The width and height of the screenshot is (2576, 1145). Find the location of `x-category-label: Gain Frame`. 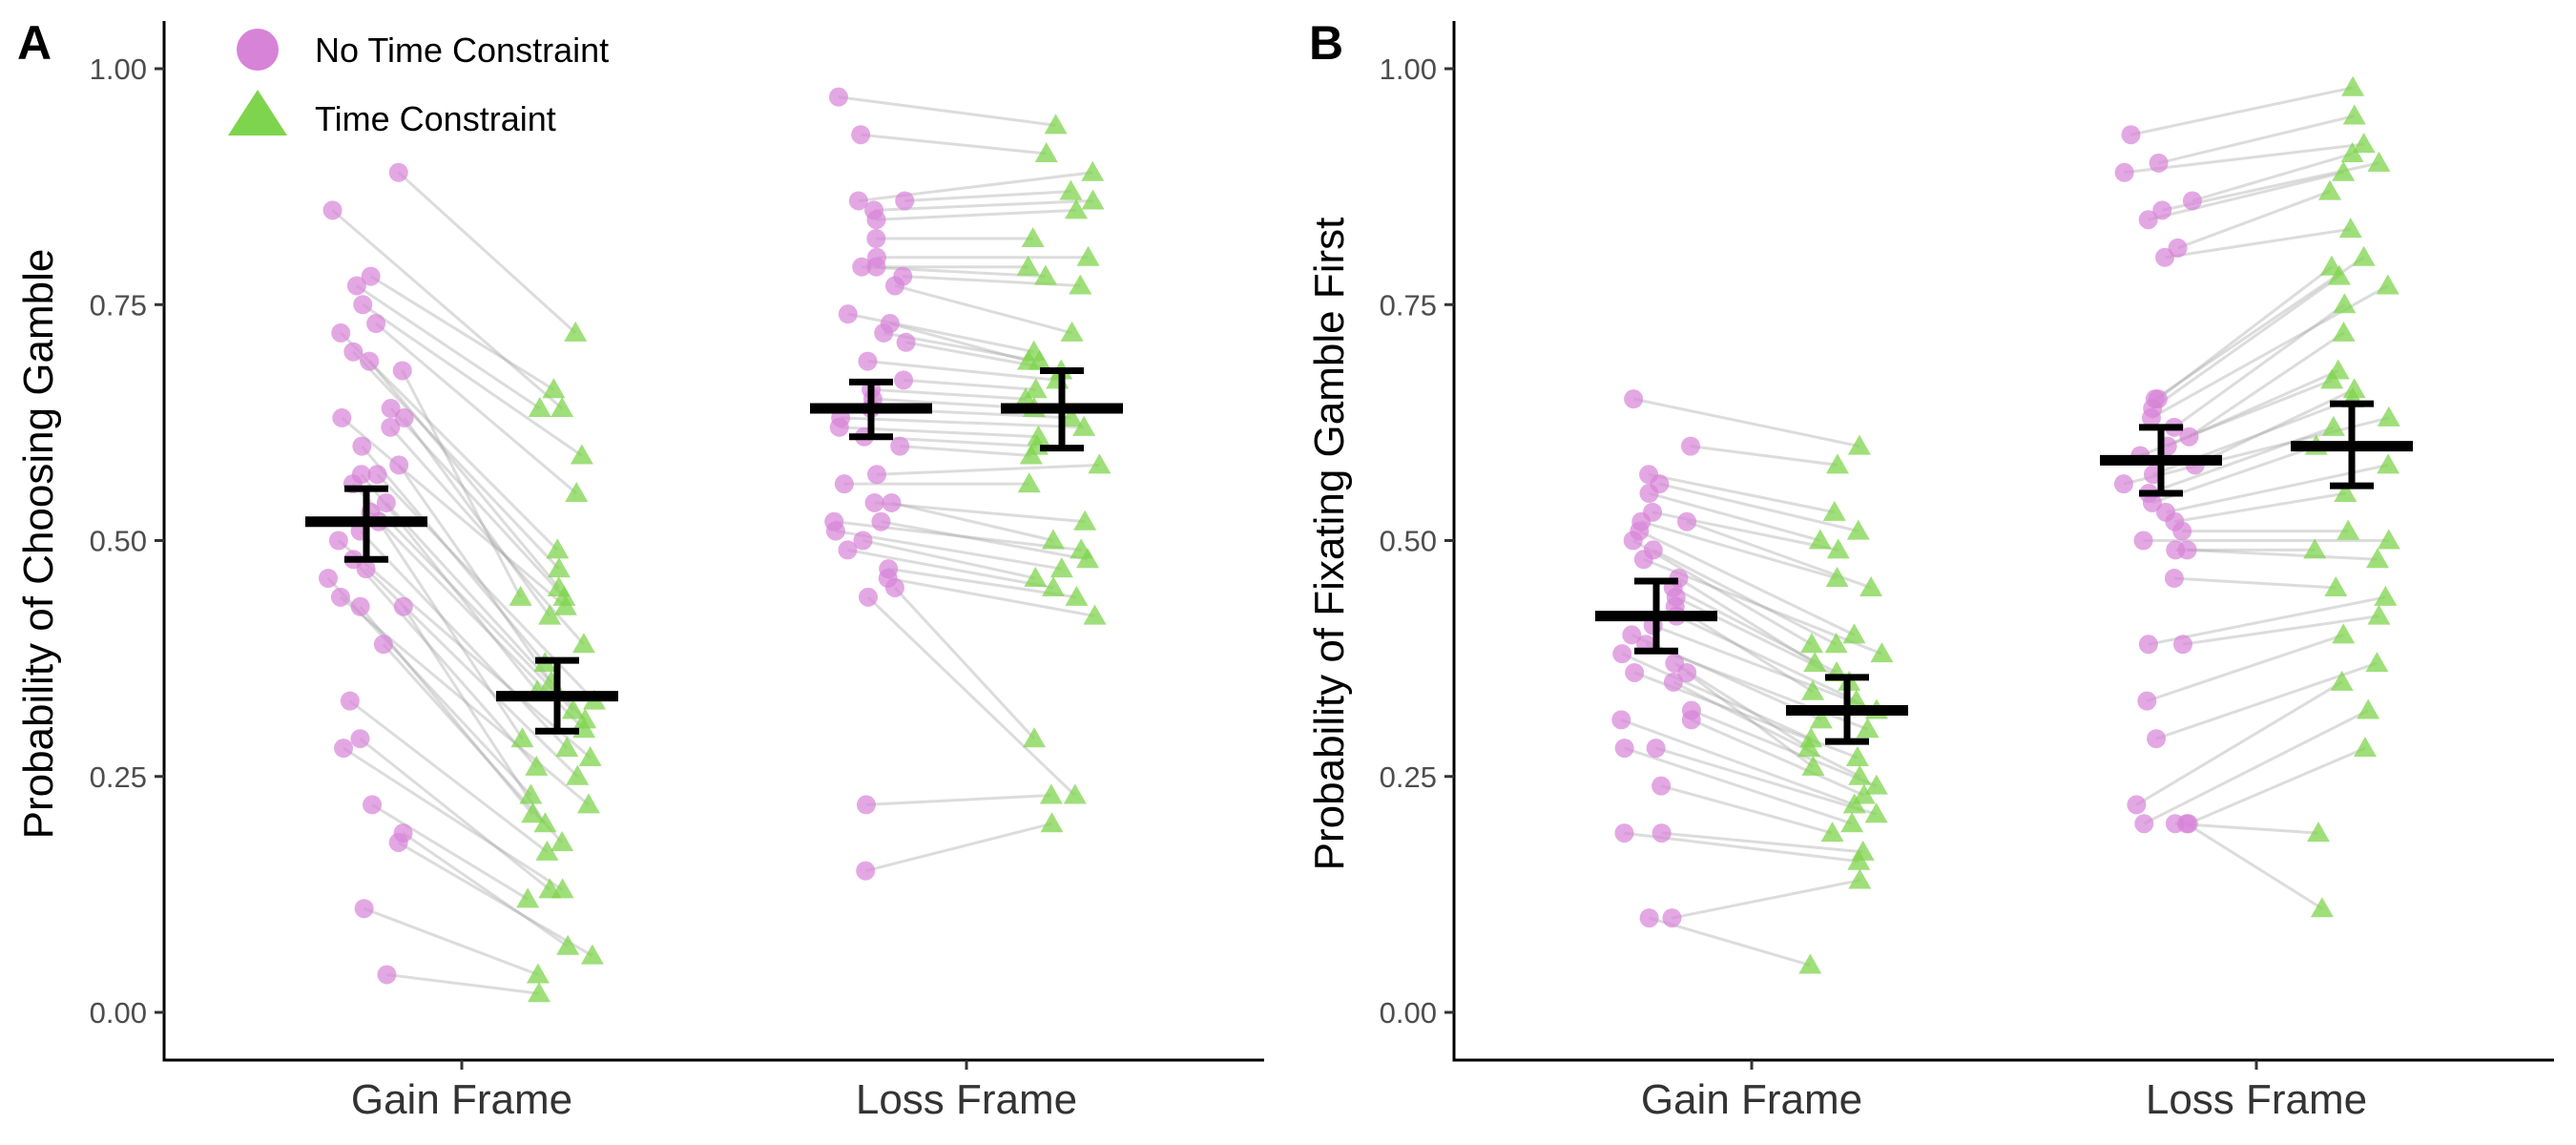

x-category-label: Gain Frame is located at coordinates (1751, 1099).